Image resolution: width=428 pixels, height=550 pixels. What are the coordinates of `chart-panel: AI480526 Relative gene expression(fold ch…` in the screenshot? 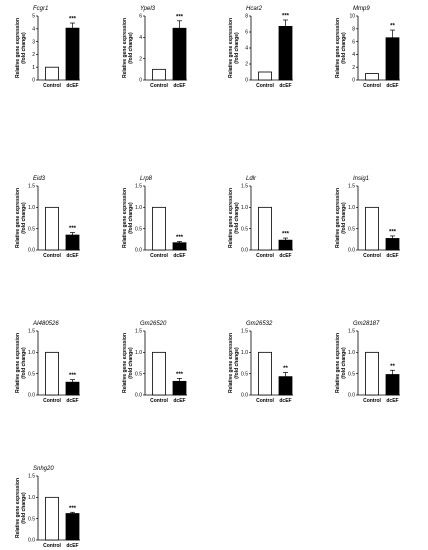 It's located at (47, 362).